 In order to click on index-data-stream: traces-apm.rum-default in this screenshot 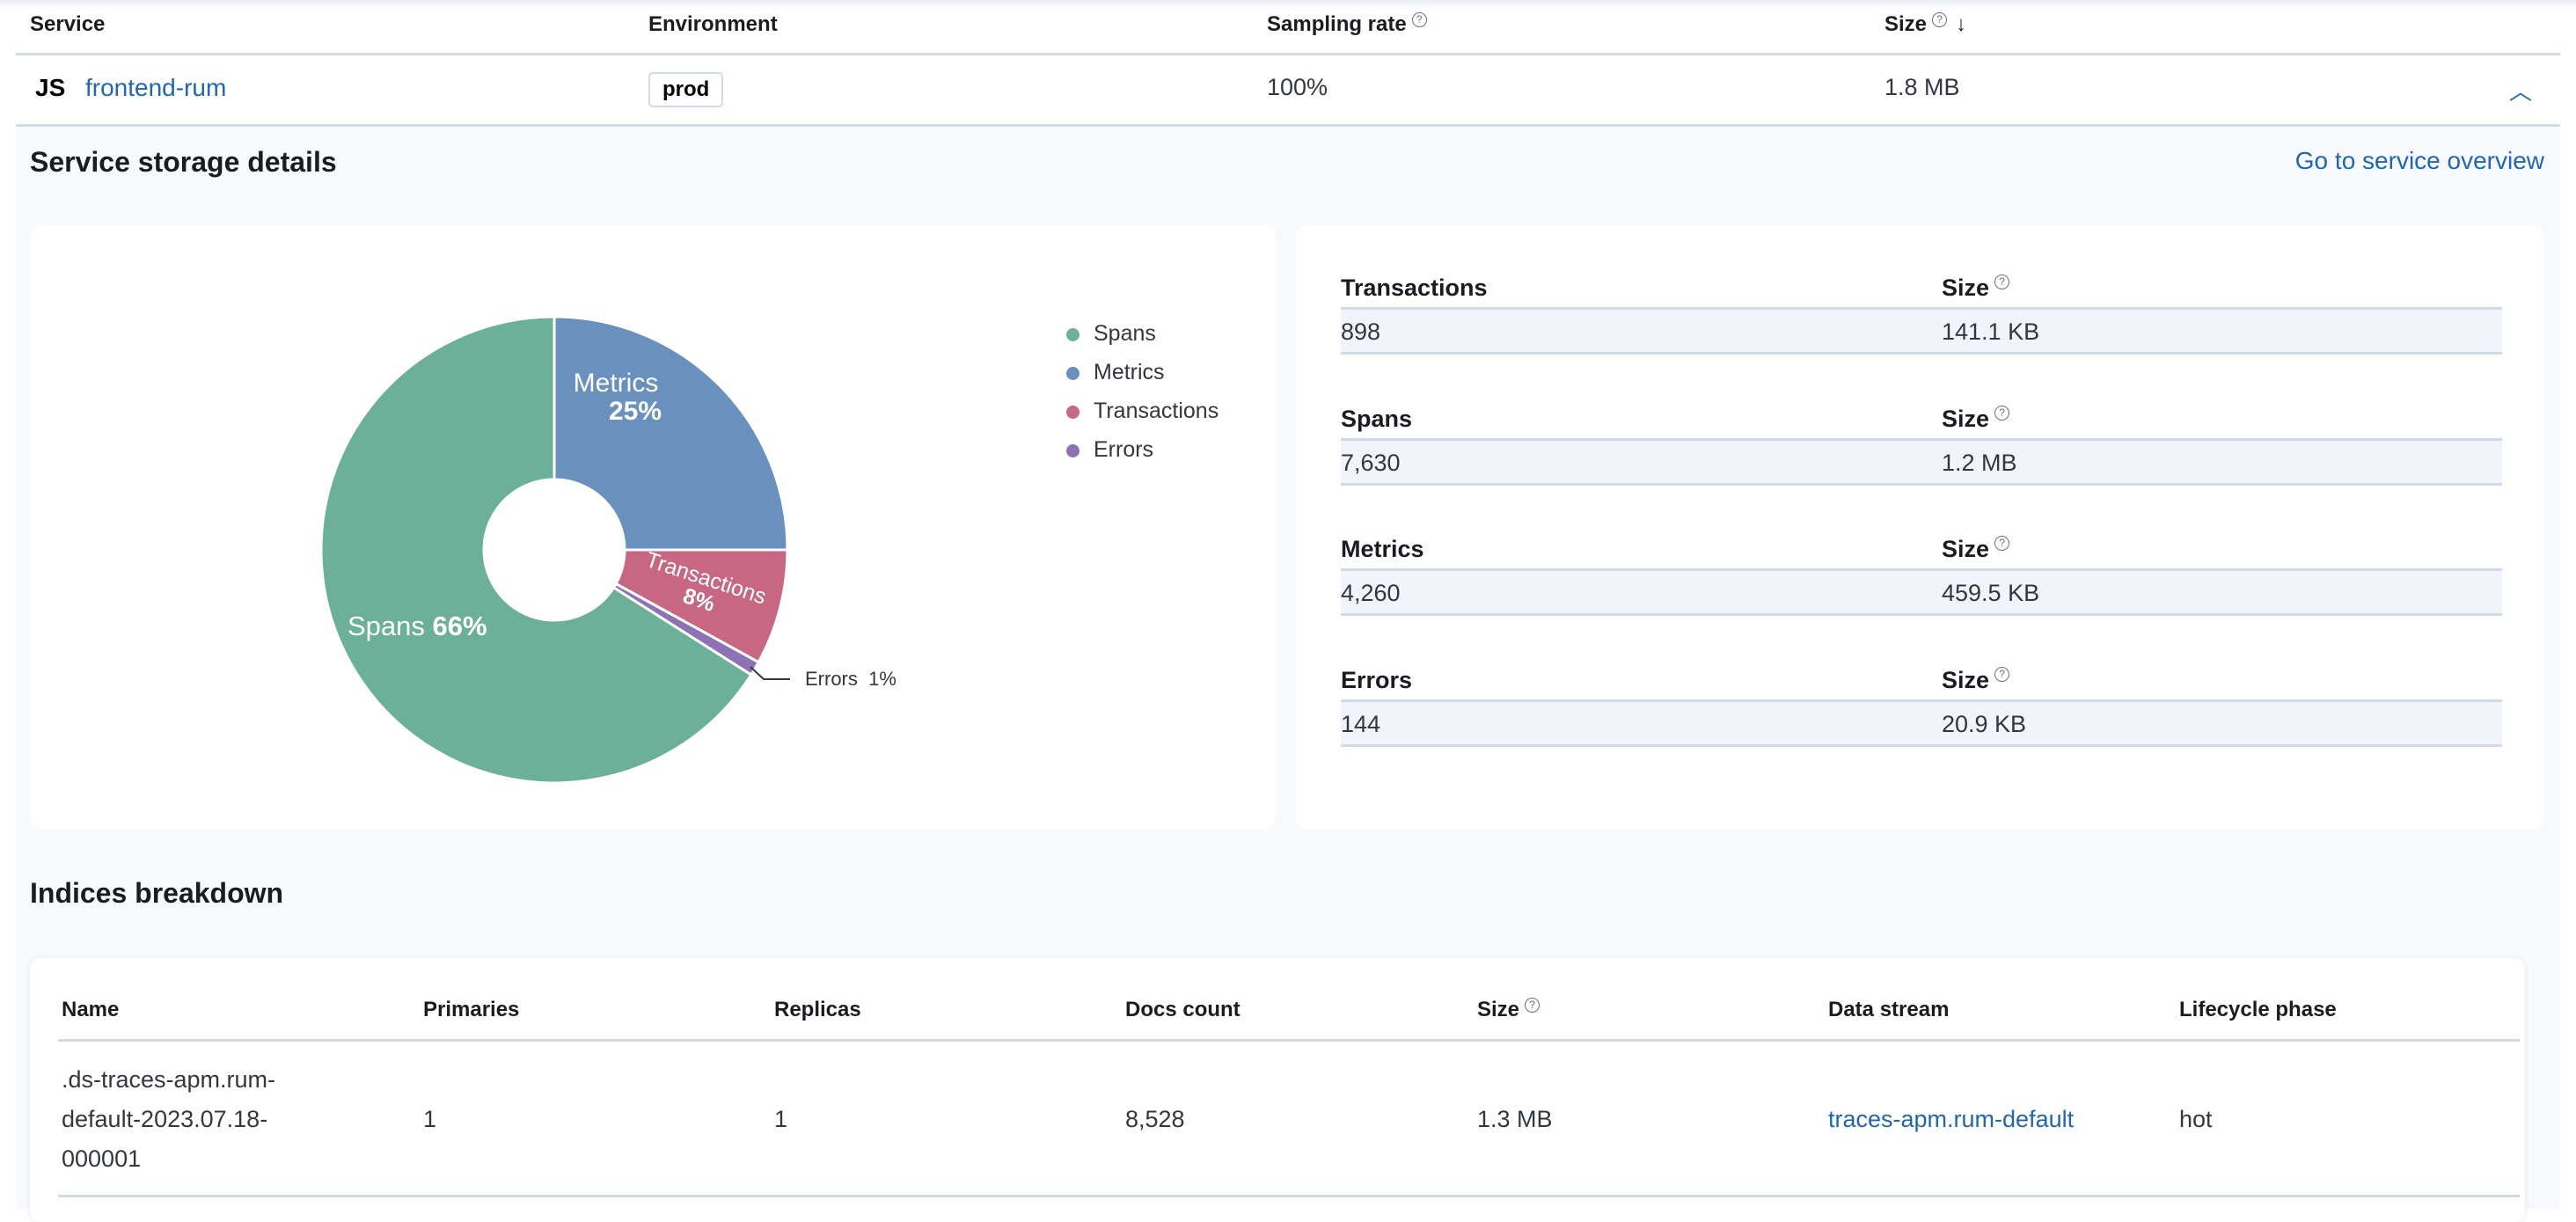, I will do `click(1951, 1119)`.